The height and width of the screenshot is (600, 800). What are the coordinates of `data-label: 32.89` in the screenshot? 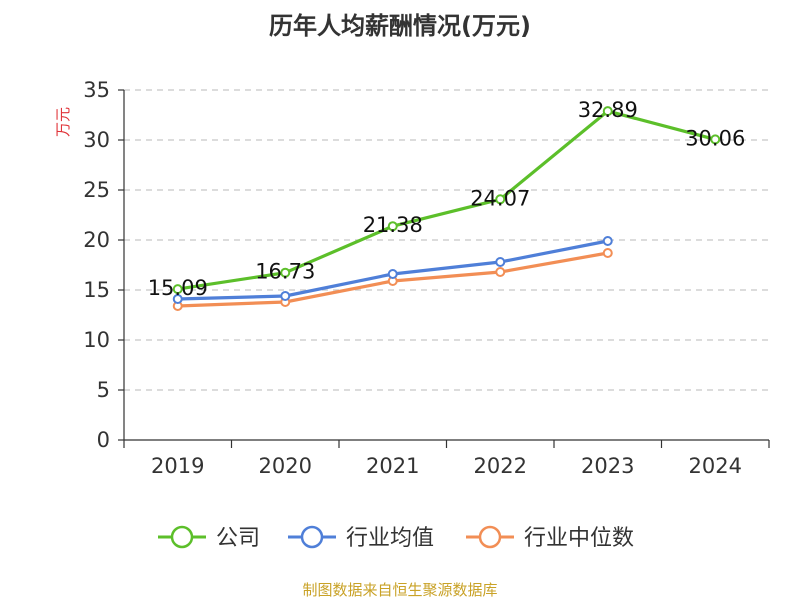 It's located at (608, 110).